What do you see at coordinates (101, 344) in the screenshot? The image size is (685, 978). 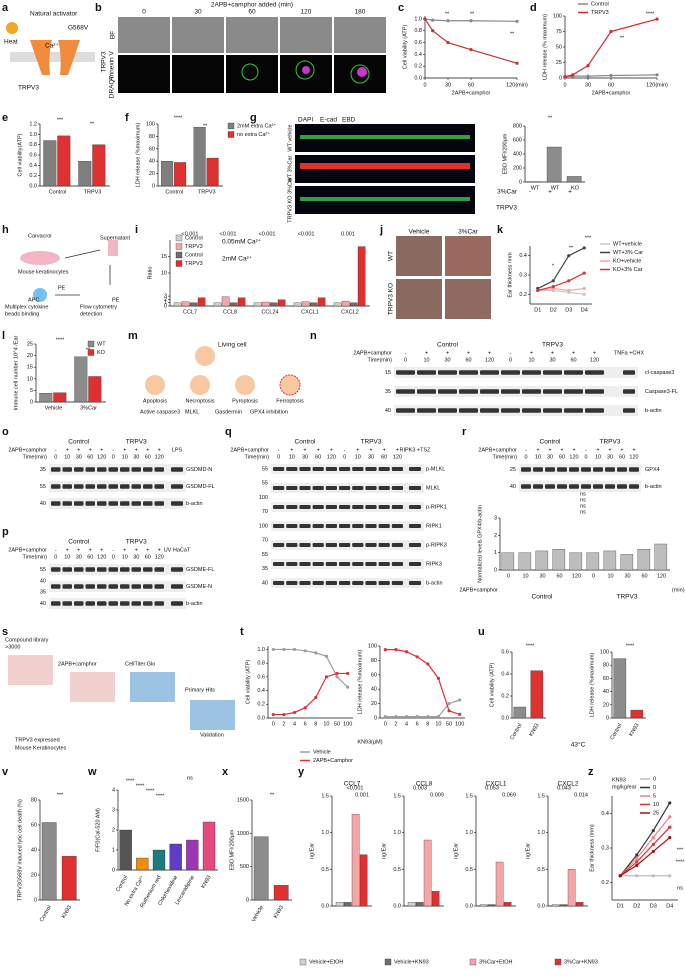 I see `legend-label: WT` at bounding box center [101, 344].